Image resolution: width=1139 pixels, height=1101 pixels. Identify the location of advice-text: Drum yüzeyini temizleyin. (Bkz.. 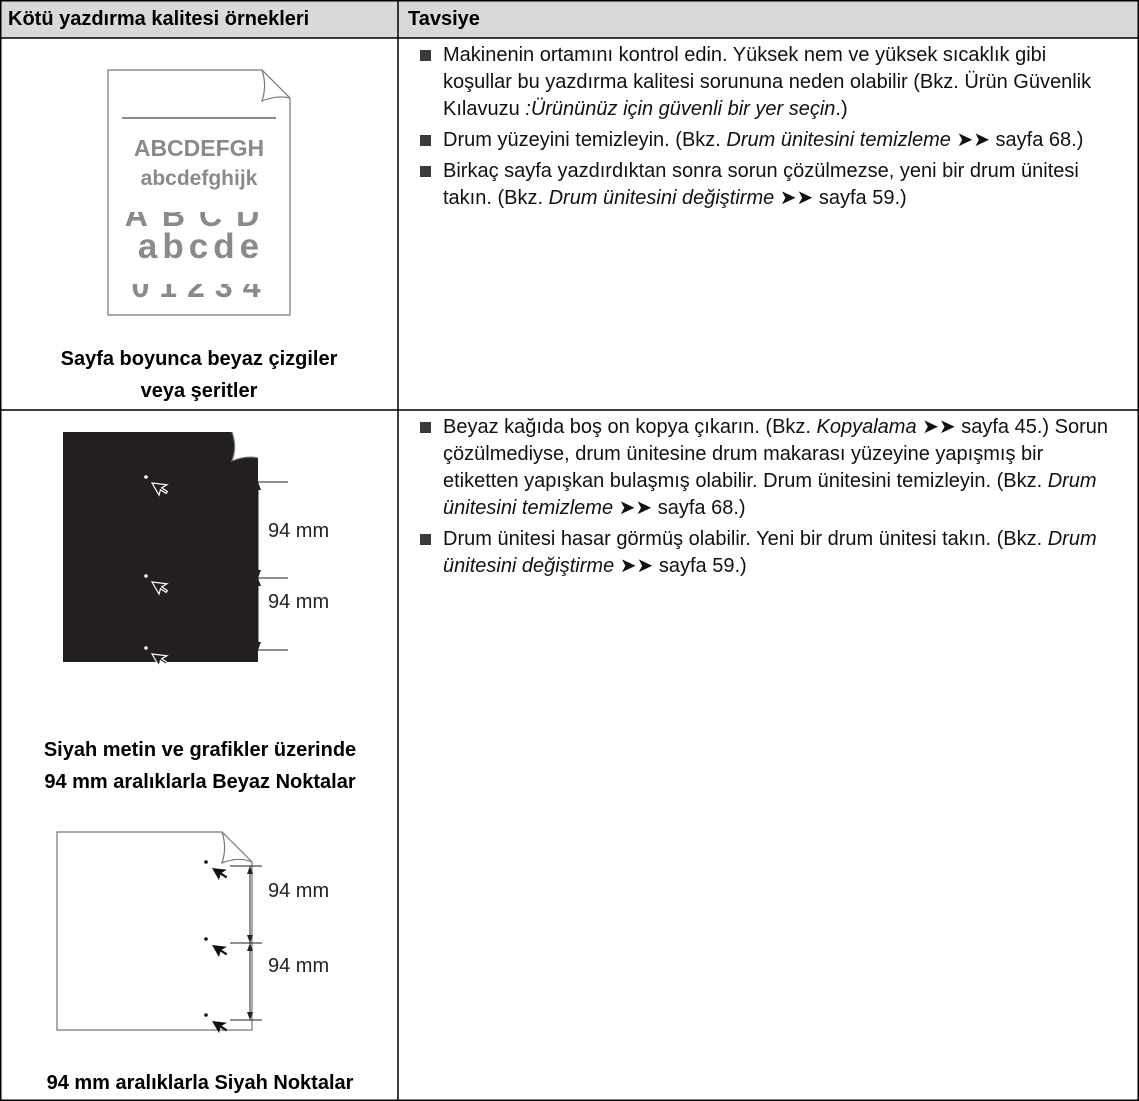
(585, 140).